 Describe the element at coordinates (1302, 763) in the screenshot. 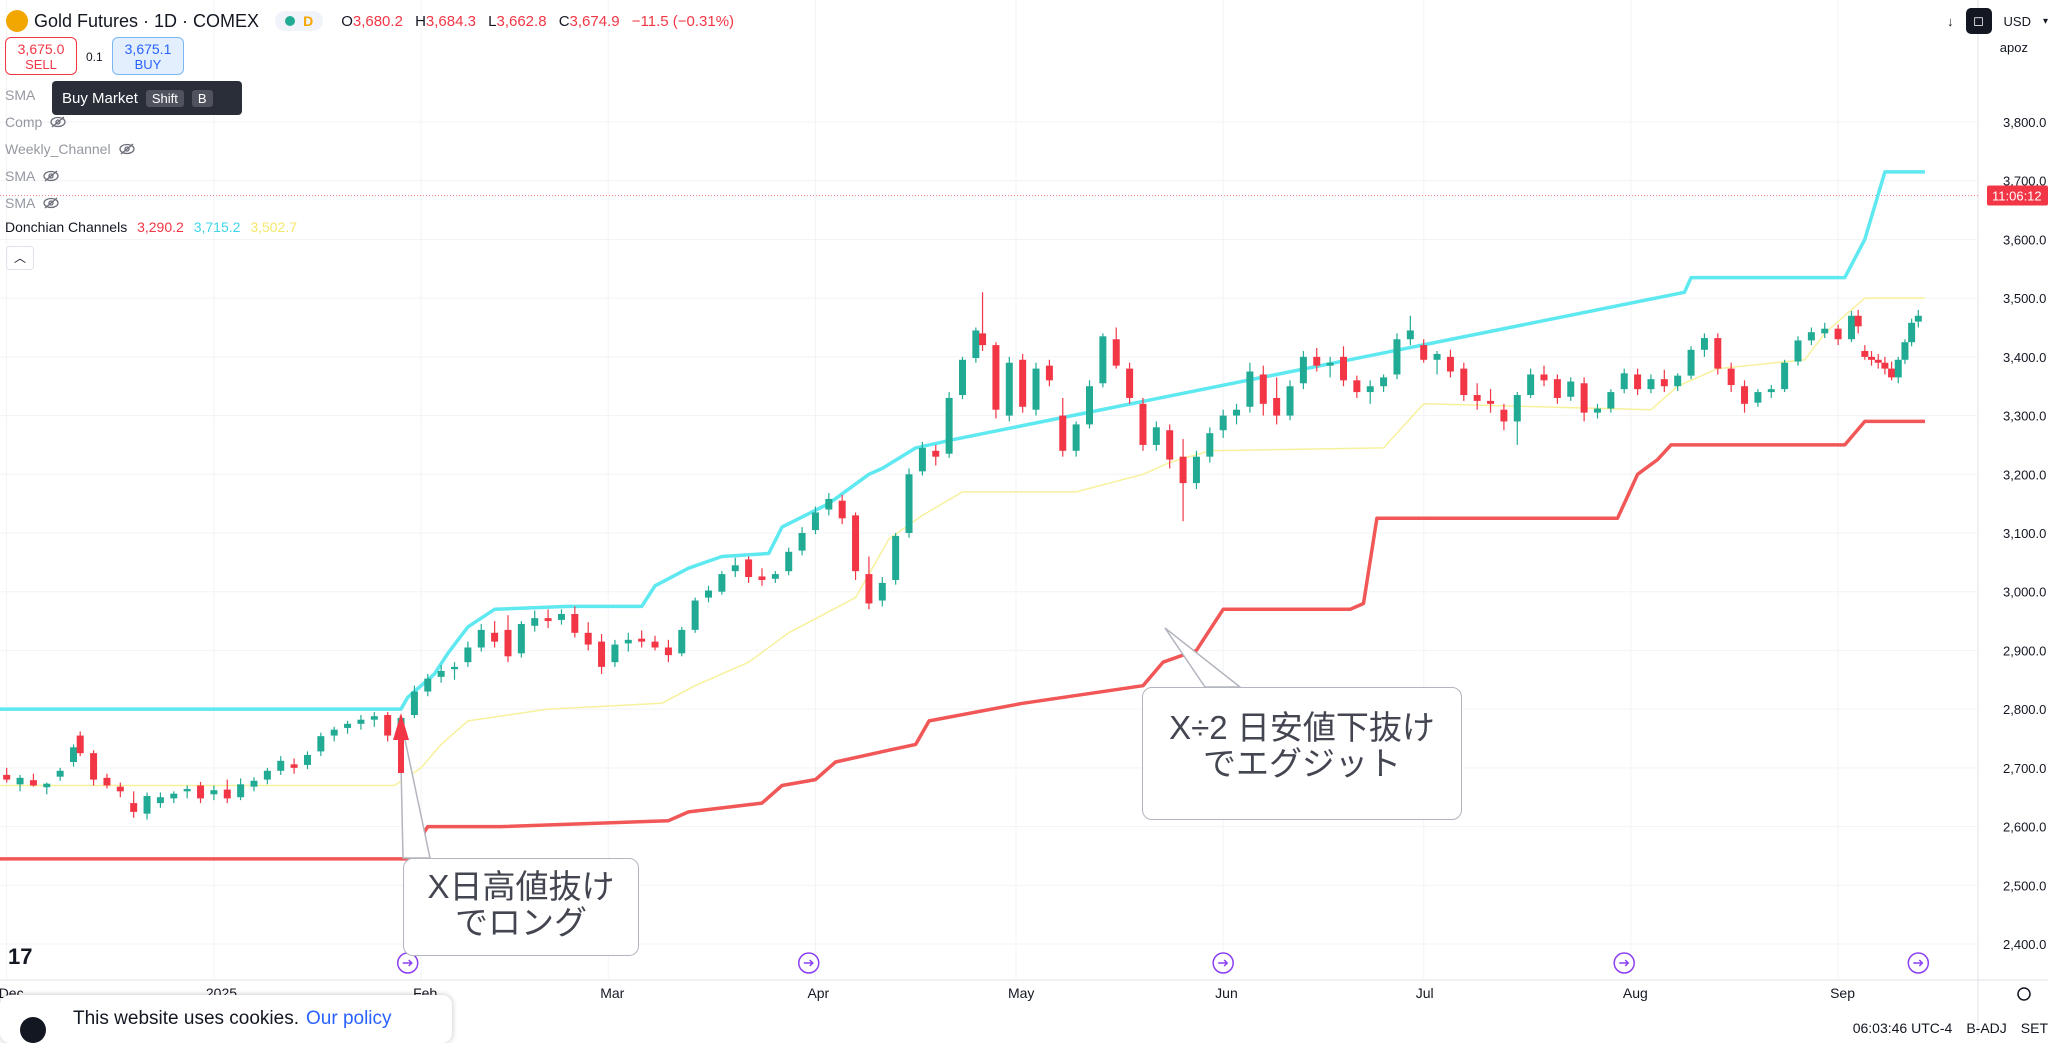

I see `exit-callout-line2: でエグジット` at that location.